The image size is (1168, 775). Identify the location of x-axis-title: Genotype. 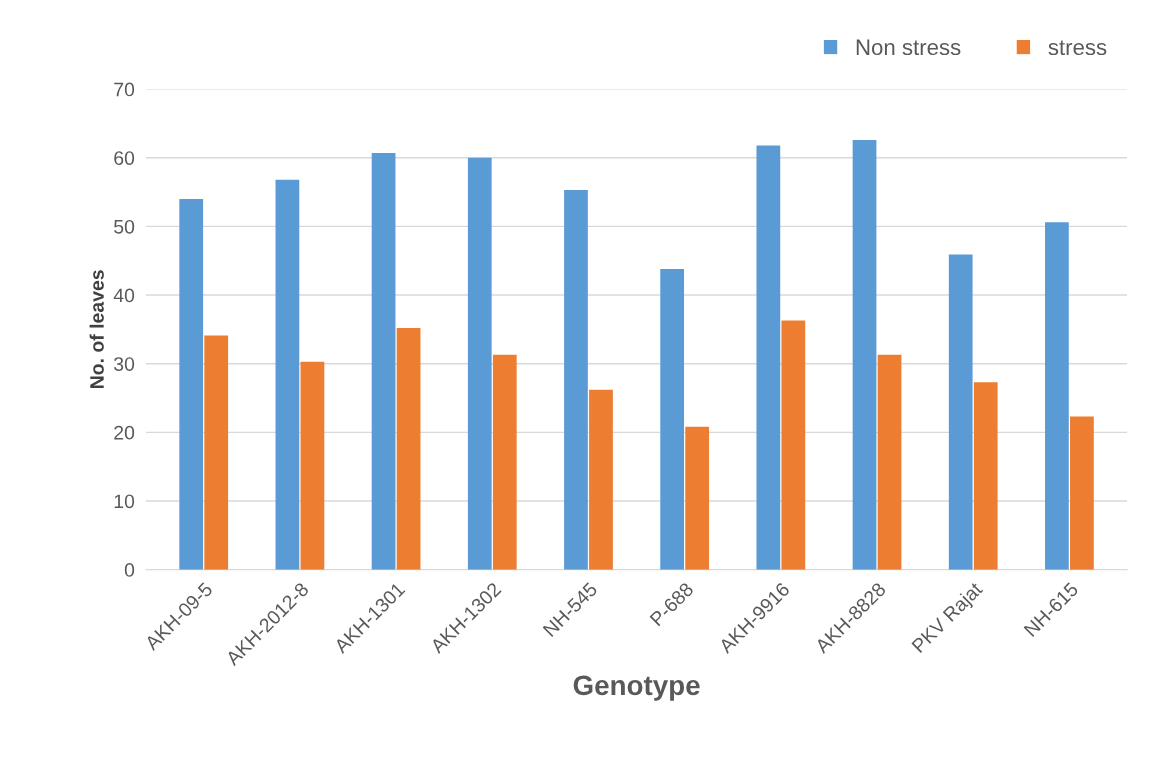
(636, 688).